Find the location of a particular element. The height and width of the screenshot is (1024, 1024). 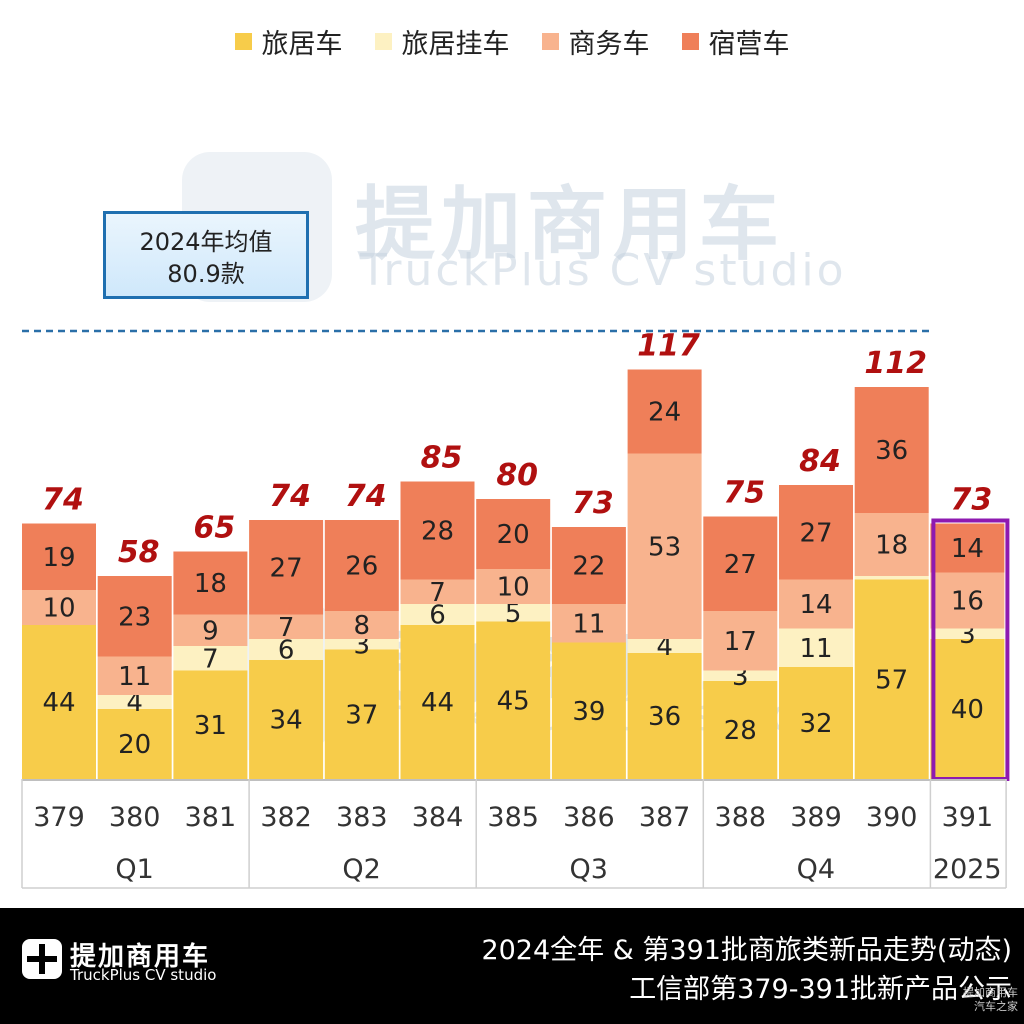

total-label: 80 is located at coordinates (517, 475).